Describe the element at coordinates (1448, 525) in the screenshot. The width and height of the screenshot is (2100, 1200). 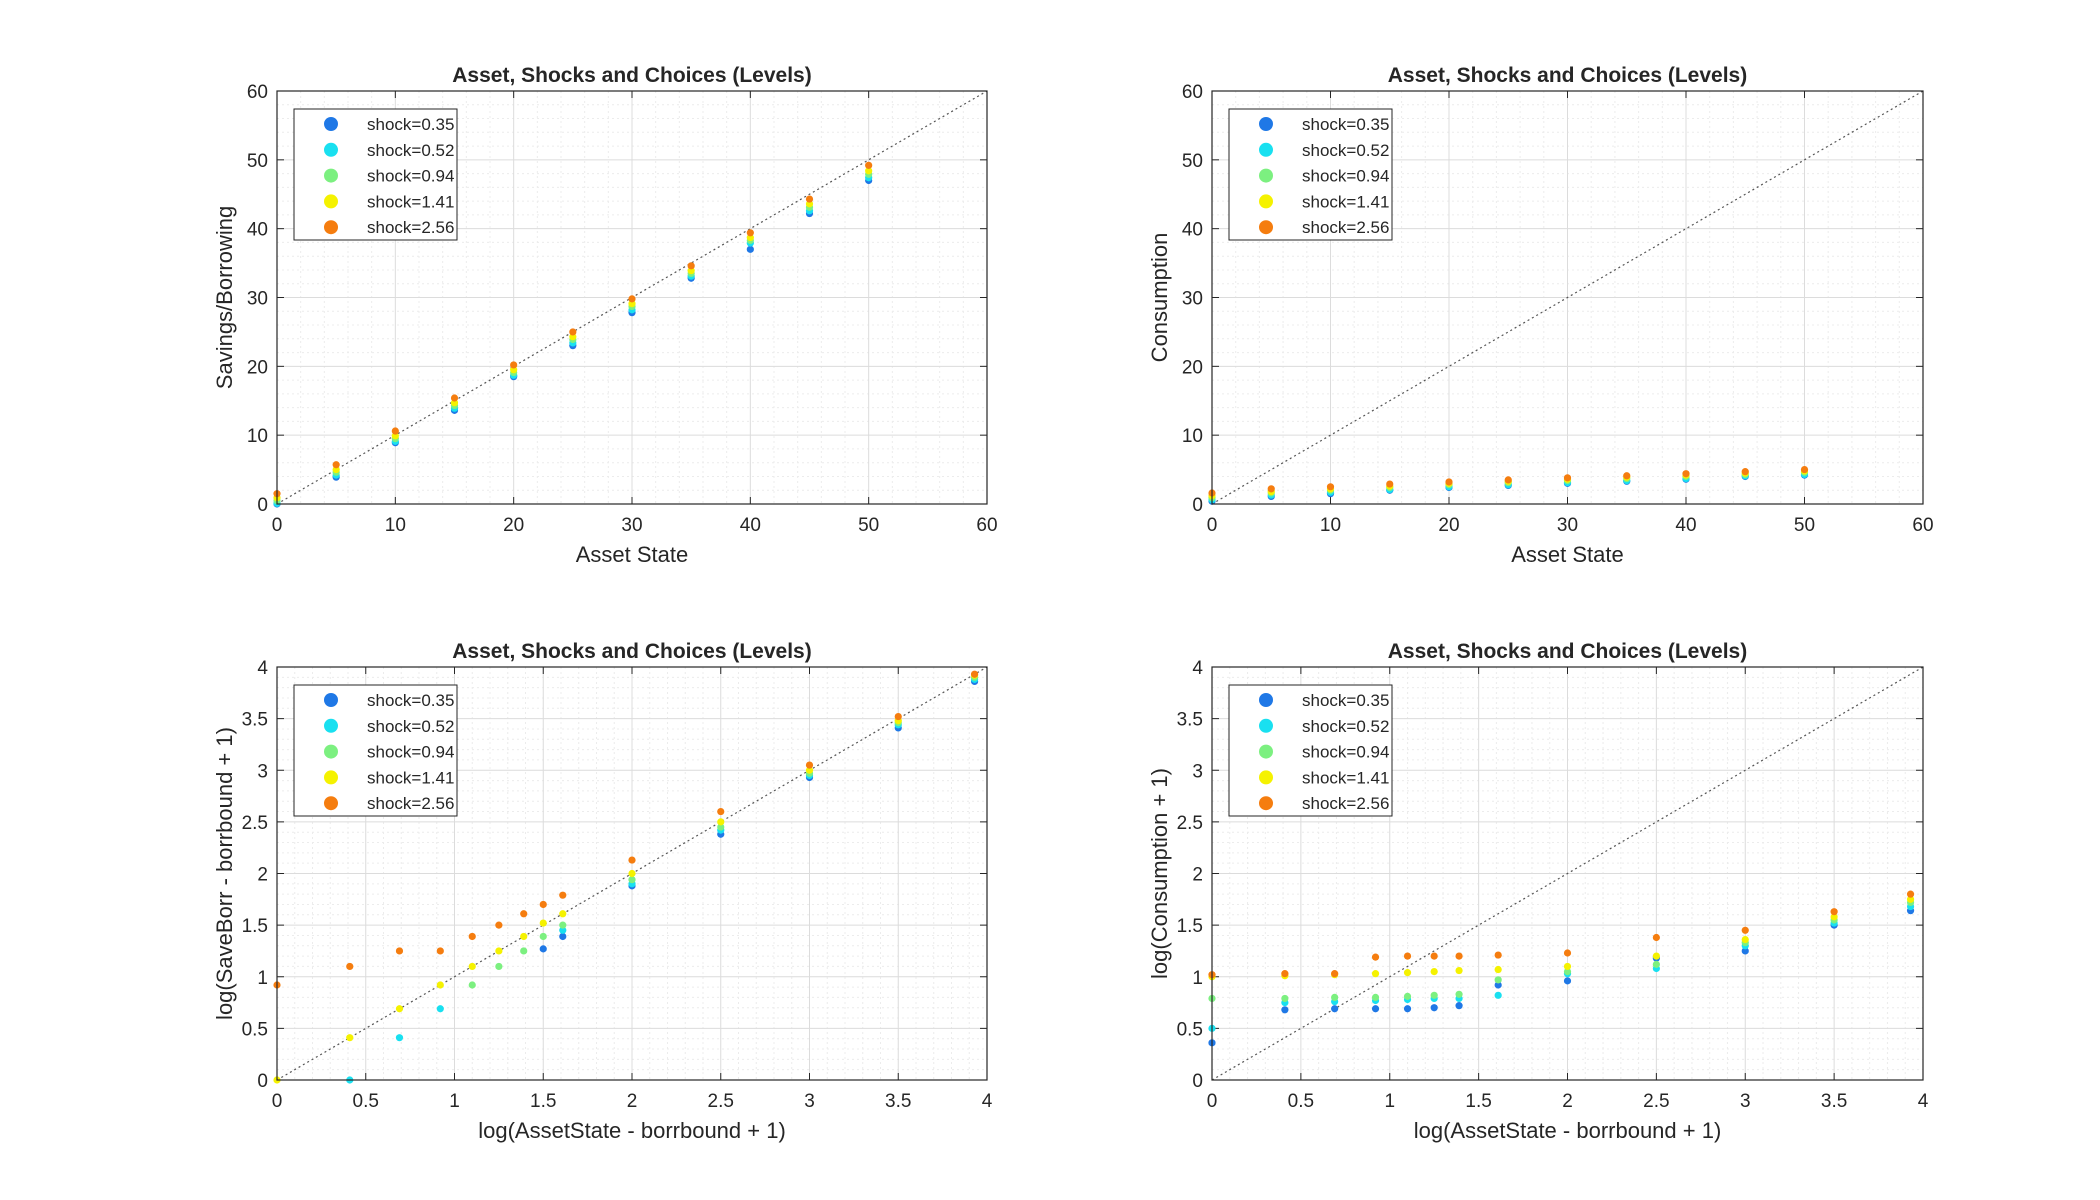
I see `x-tick-label: 20` at that location.